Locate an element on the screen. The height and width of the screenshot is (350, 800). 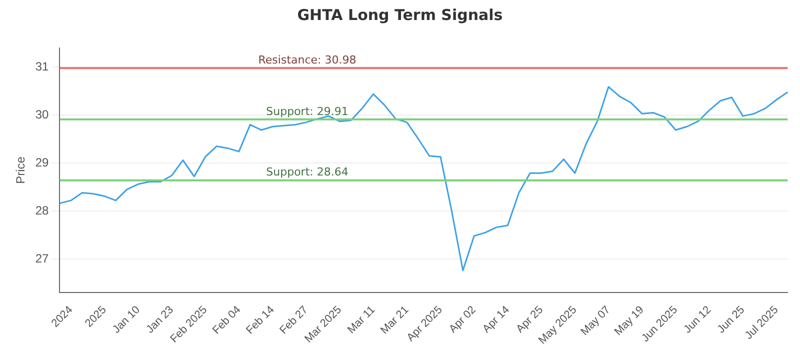
x-tick-label: Mar 11 is located at coordinates (361, 320).